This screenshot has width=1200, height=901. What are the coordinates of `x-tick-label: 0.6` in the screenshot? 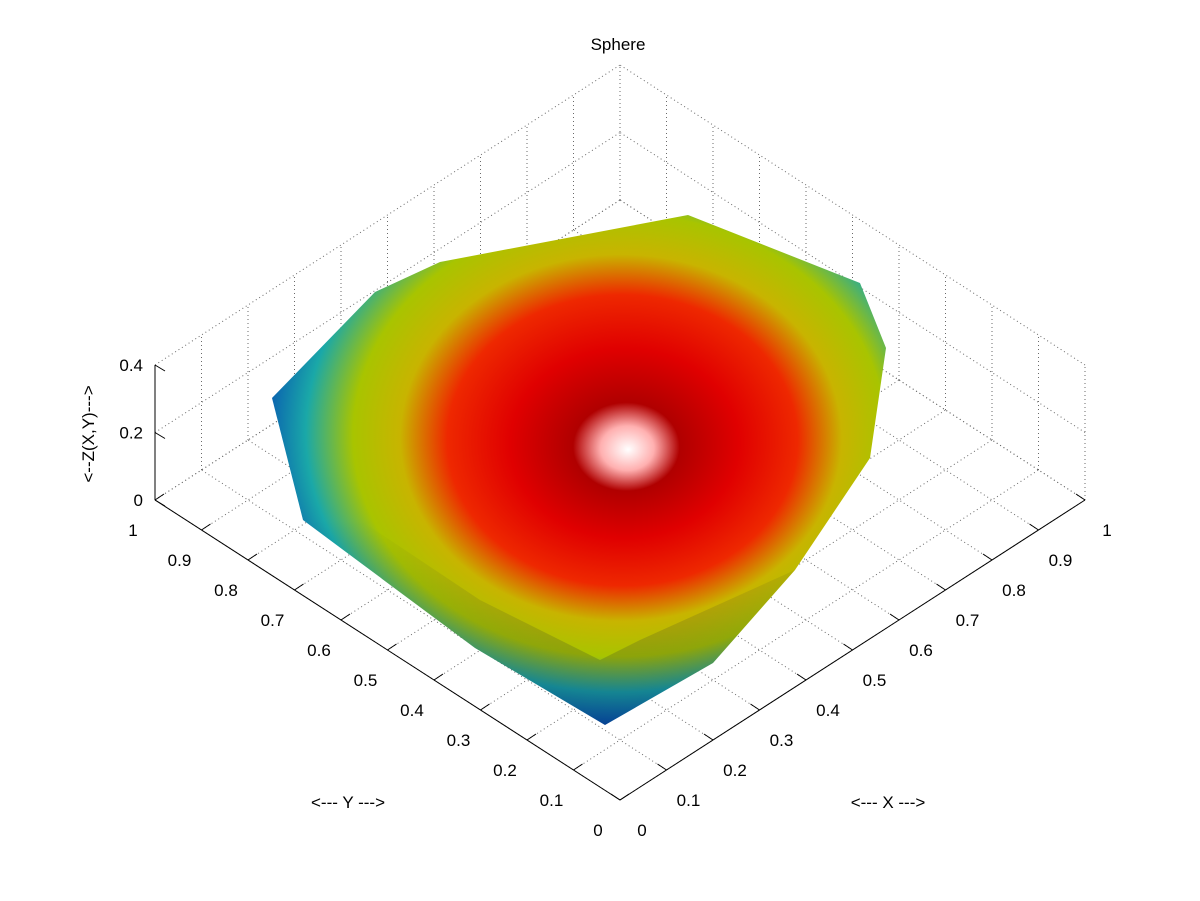 It's located at (921, 650).